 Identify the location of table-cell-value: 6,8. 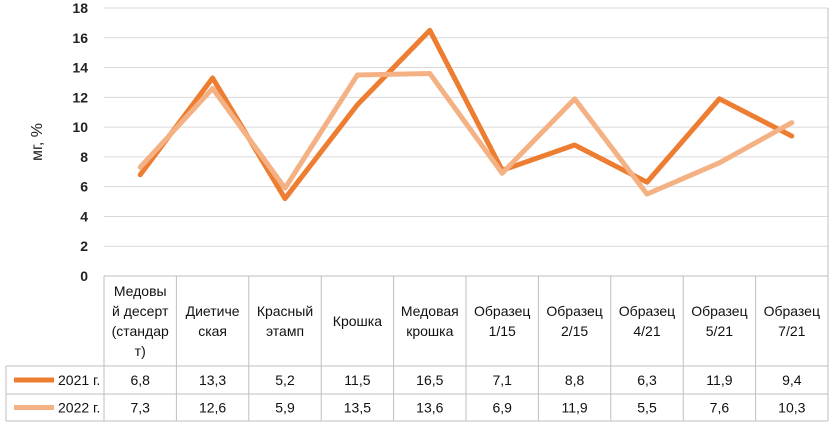
(140, 380).